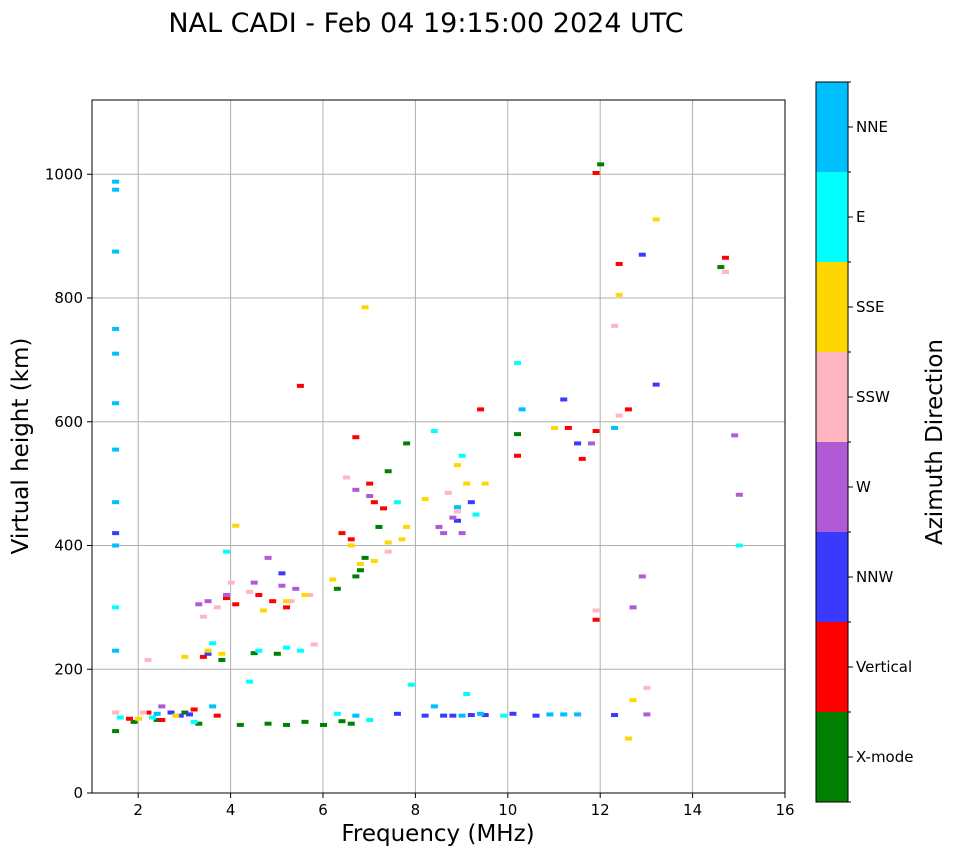  Describe the element at coordinates (864, 442) in the screenshot. I see `colorbar: X-mode Vertical NNW W SSW SSE E NNE` at that location.